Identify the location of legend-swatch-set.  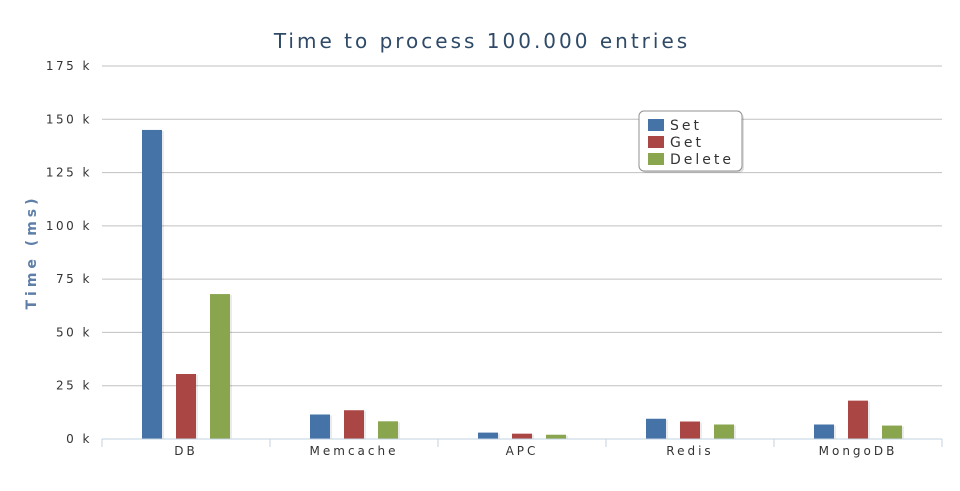
(656, 125).